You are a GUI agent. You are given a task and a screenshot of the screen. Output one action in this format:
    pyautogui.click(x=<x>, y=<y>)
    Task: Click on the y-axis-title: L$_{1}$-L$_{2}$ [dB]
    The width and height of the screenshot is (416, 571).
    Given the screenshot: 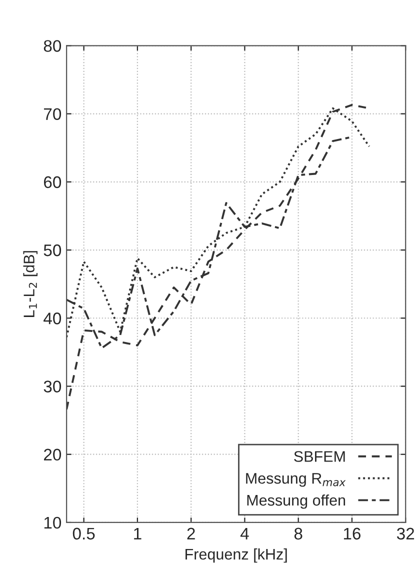 What is the action you would take?
    pyautogui.click(x=30, y=284)
    